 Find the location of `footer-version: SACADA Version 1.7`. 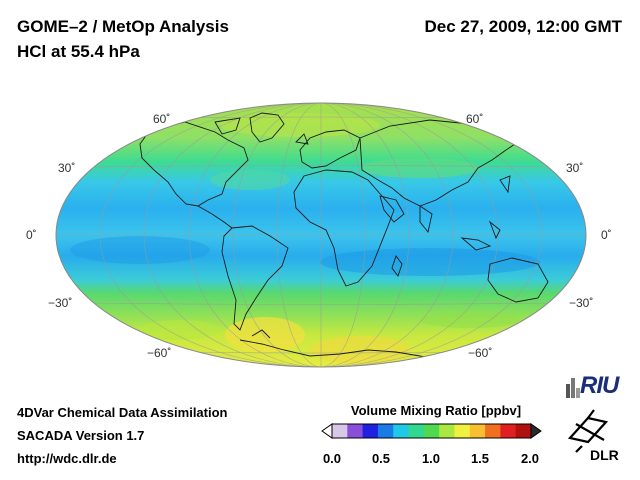

footer-version: SACADA Version 1.7 is located at coordinates (81, 435).